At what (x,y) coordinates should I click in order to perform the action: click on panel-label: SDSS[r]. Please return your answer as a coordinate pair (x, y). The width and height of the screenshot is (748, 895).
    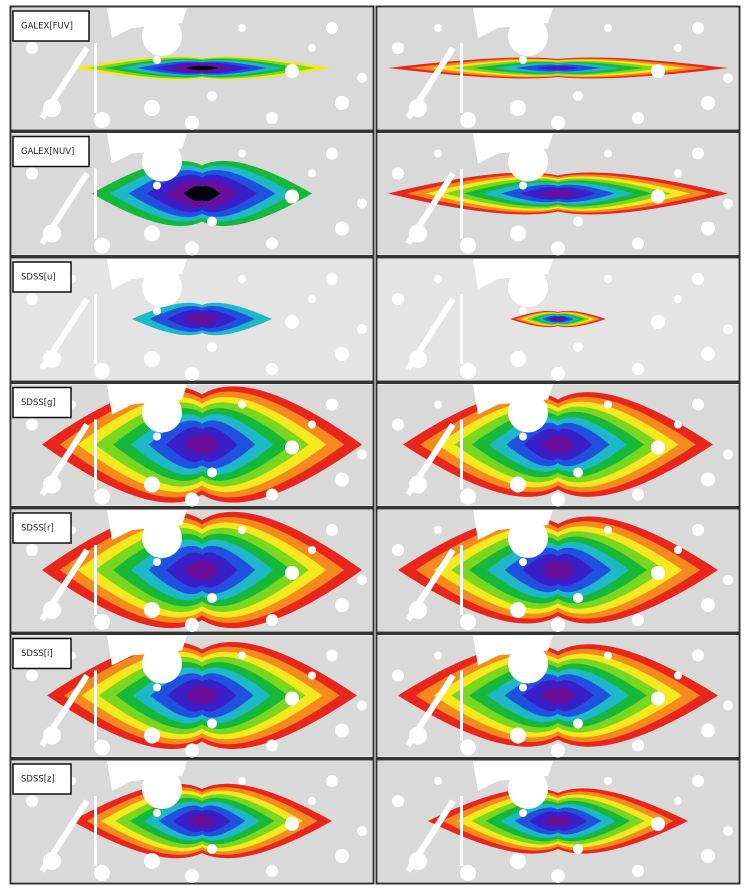
    Looking at the image, I should click on (37, 529).